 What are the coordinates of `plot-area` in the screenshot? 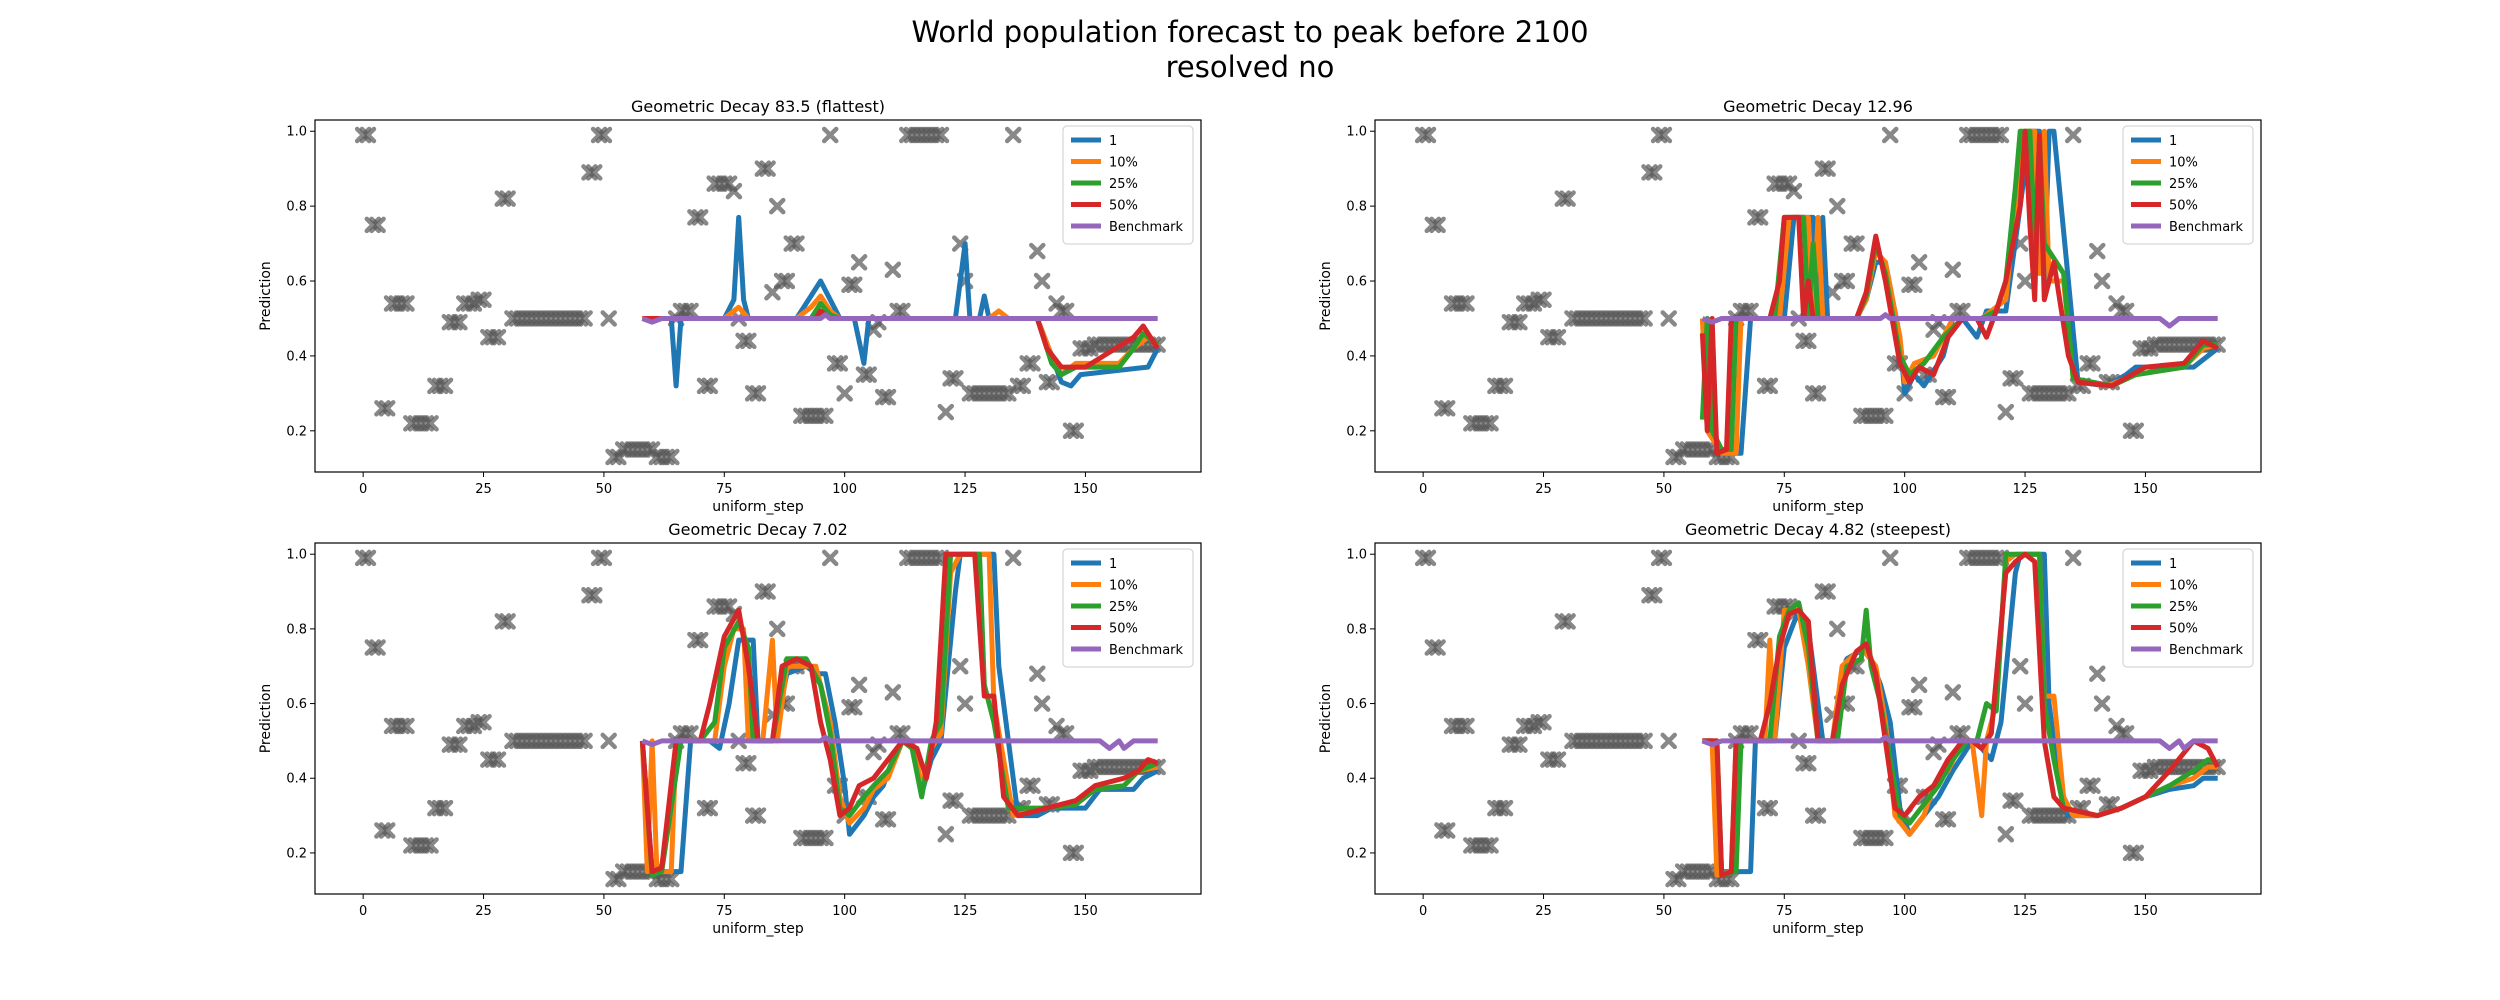 It's located at (1820, 296).